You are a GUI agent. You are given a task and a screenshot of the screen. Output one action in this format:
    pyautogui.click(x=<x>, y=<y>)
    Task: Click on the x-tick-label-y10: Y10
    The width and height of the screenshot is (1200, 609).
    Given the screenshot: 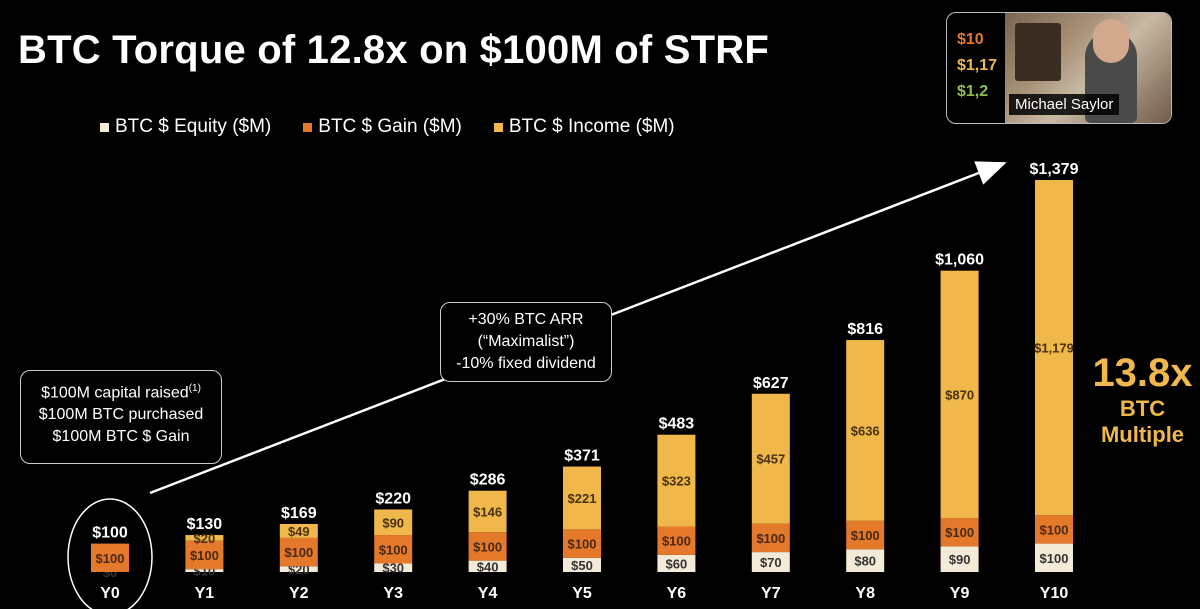 What is the action you would take?
    pyautogui.click(x=1054, y=593)
    